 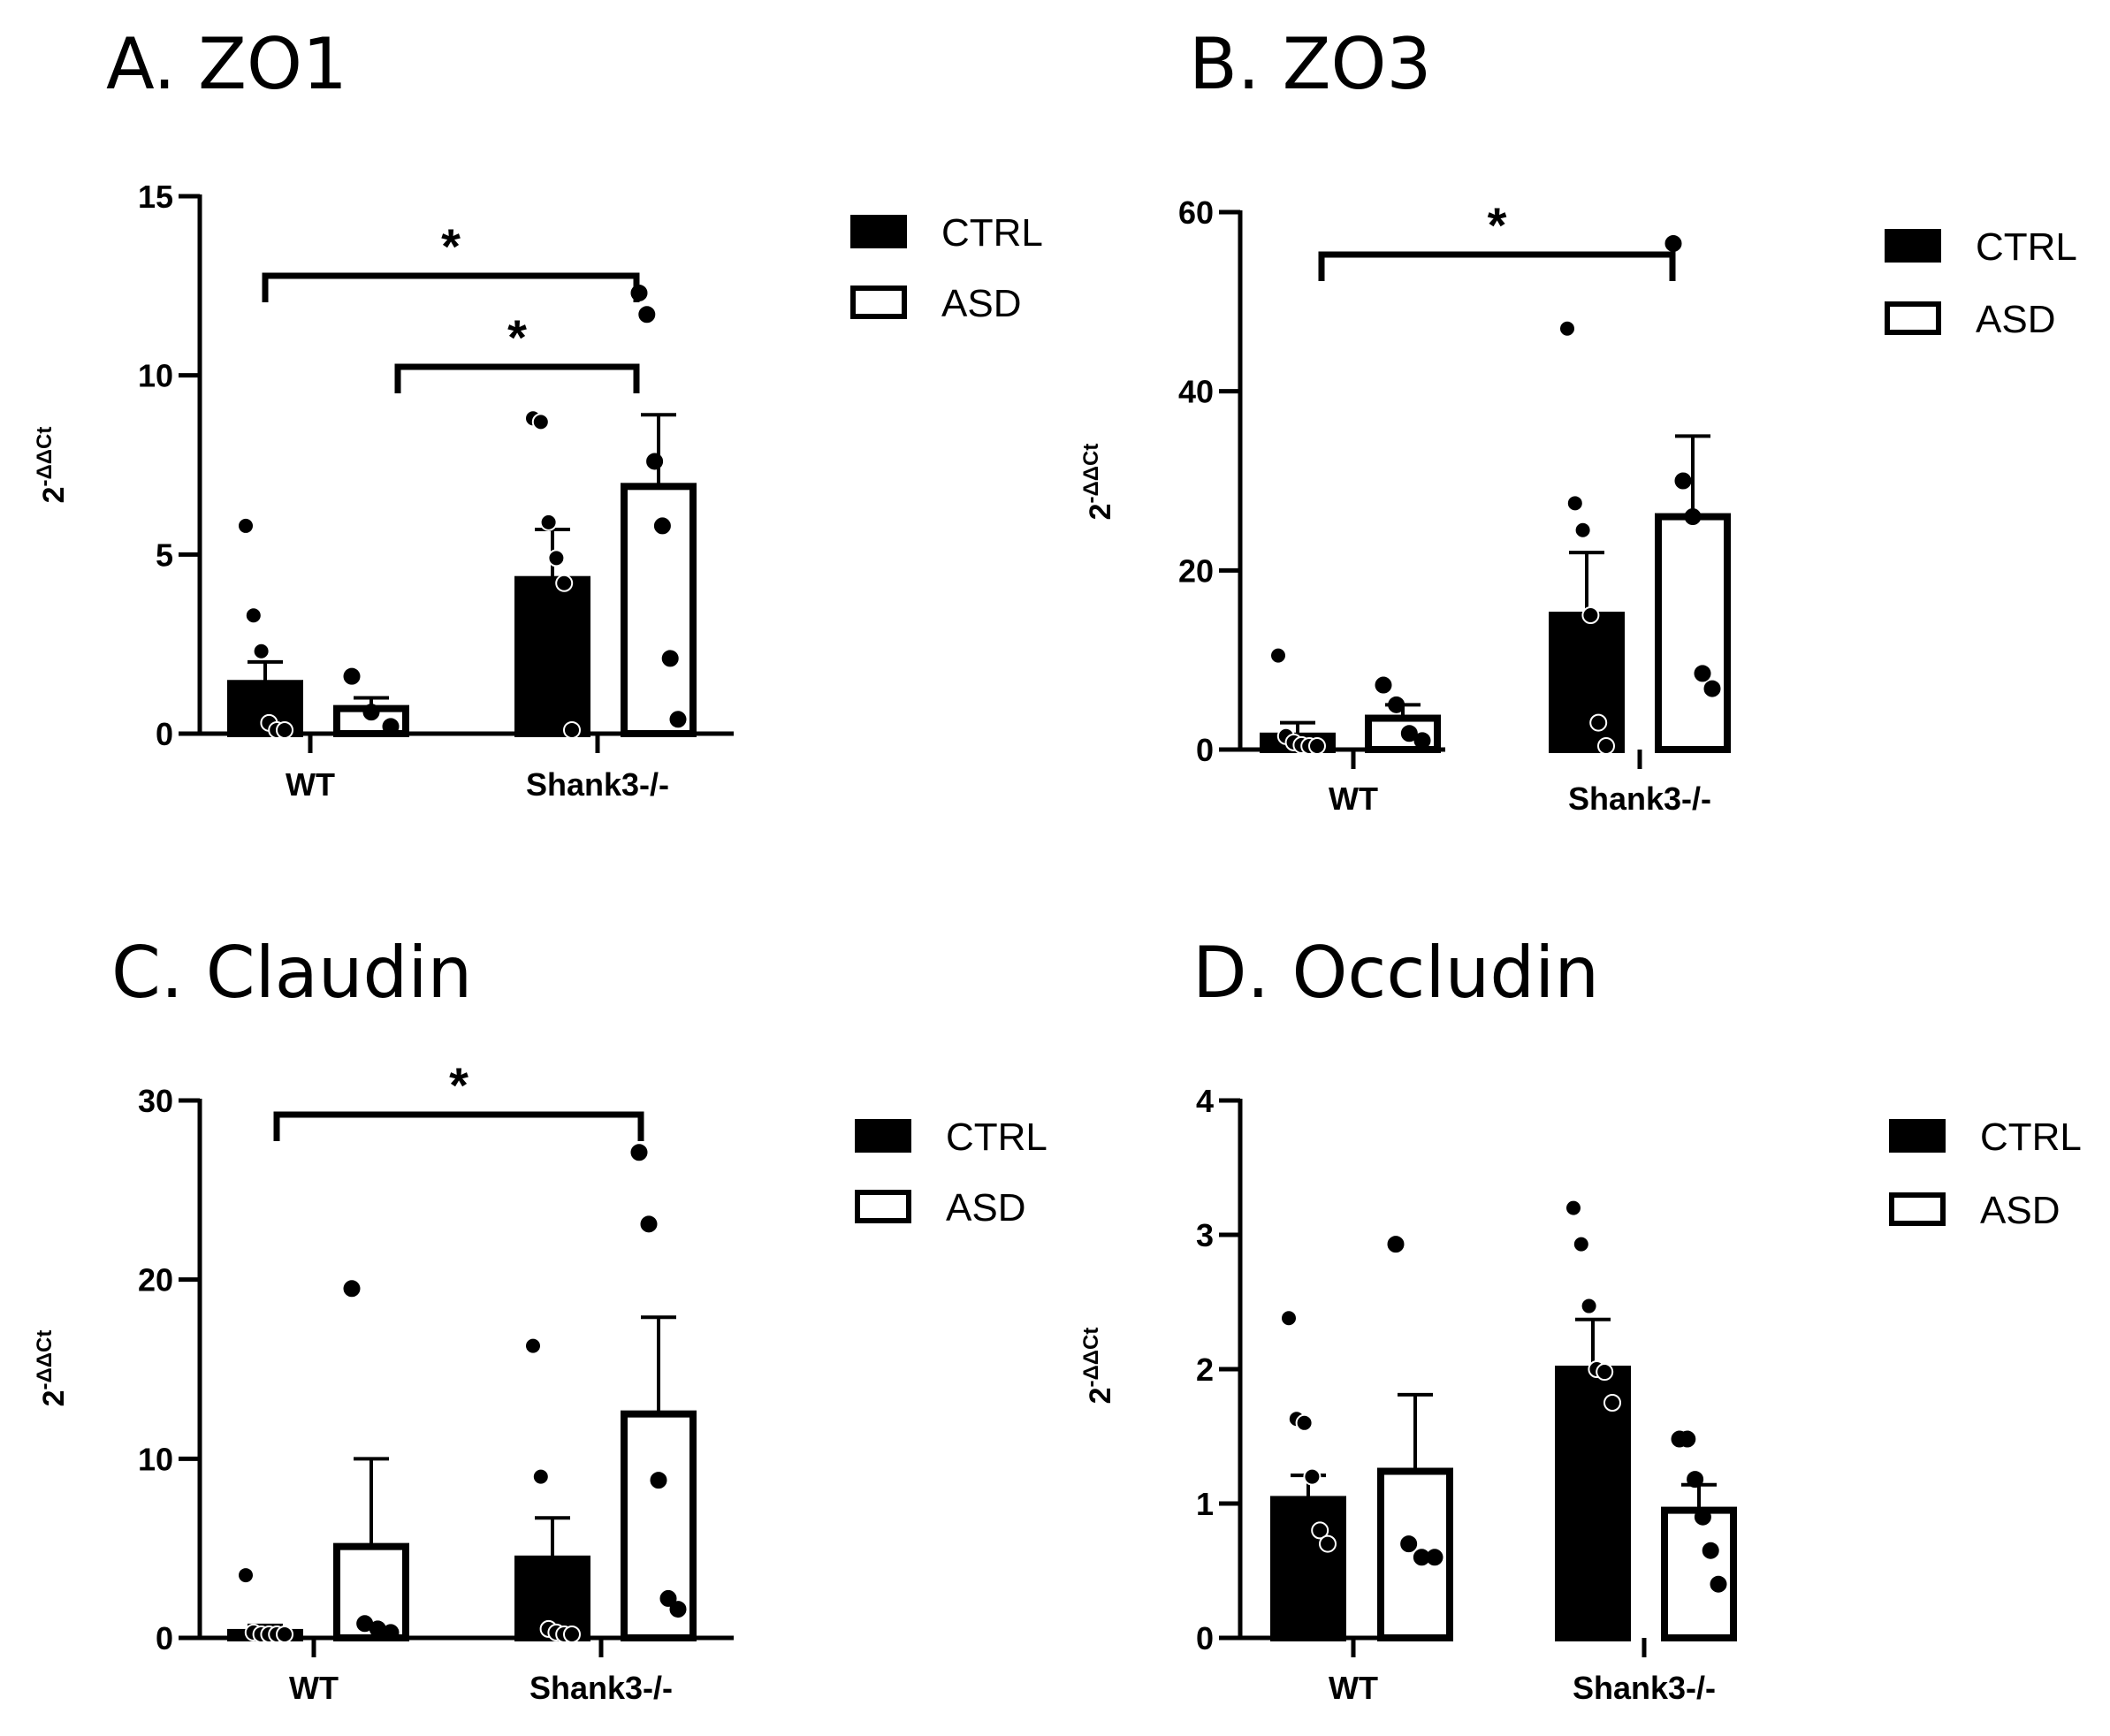 What do you see at coordinates (1196, 213) in the screenshot?
I see `y-tick-label: 60` at bounding box center [1196, 213].